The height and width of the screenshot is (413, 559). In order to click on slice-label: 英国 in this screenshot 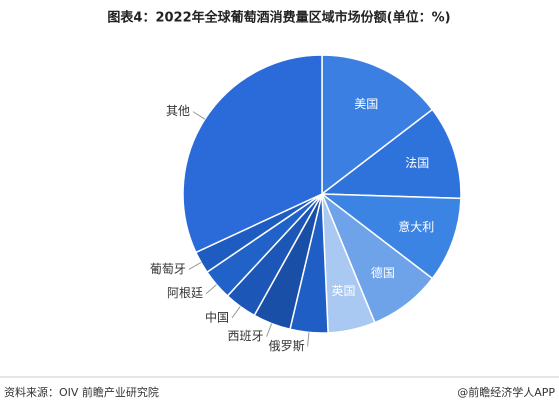, I will do `click(344, 291)`.